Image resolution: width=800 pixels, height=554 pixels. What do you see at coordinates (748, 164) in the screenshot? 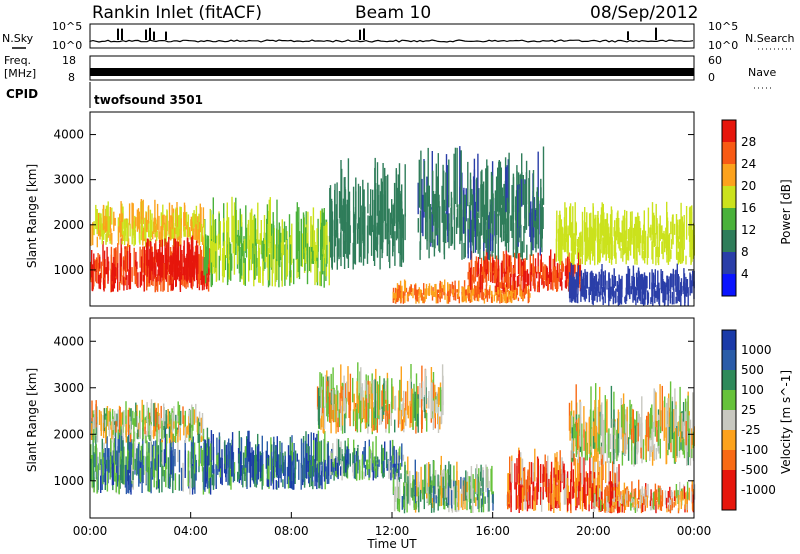
I see `power-colorbar-tick: 24` at bounding box center [748, 164].